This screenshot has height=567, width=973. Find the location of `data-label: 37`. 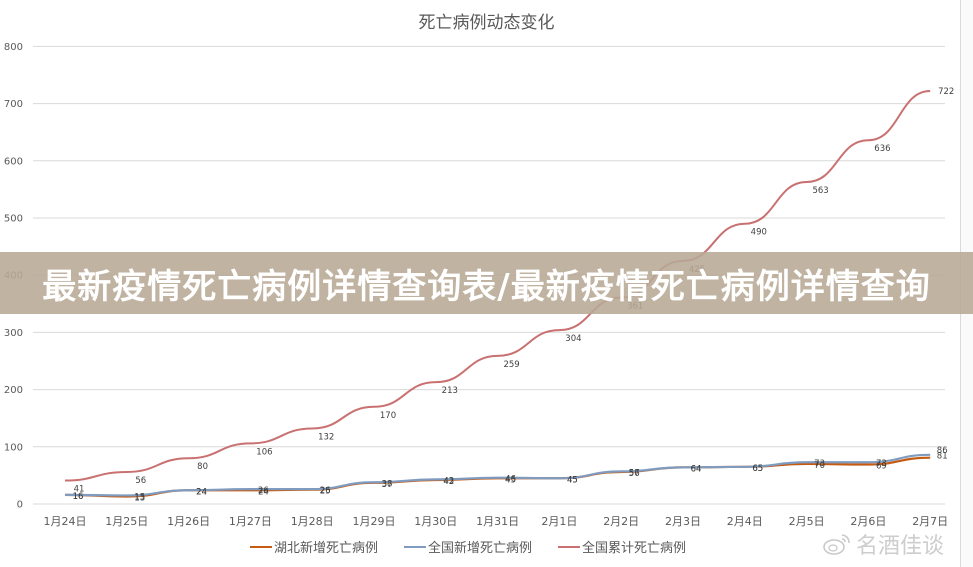

data-label: 37 is located at coordinates (387, 485).